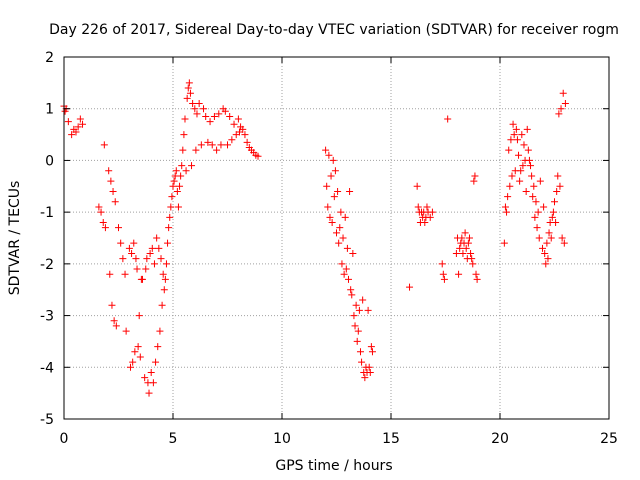 This screenshot has height=480, width=640. Describe the element at coordinates (47, 317) in the screenshot. I see `y-tick-label: -3` at that location.